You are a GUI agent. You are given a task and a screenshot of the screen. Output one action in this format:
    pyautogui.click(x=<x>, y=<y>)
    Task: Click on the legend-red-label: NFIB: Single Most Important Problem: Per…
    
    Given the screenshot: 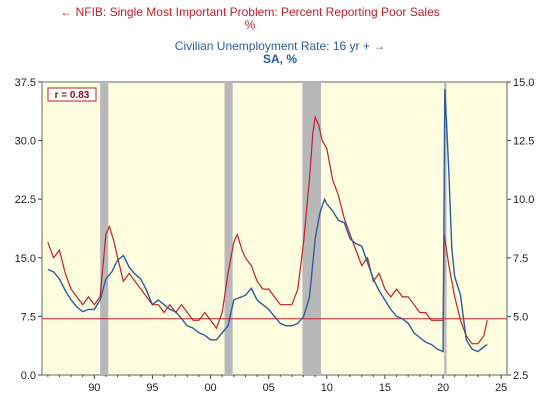 What is the action you would take?
    pyautogui.click(x=257, y=12)
    